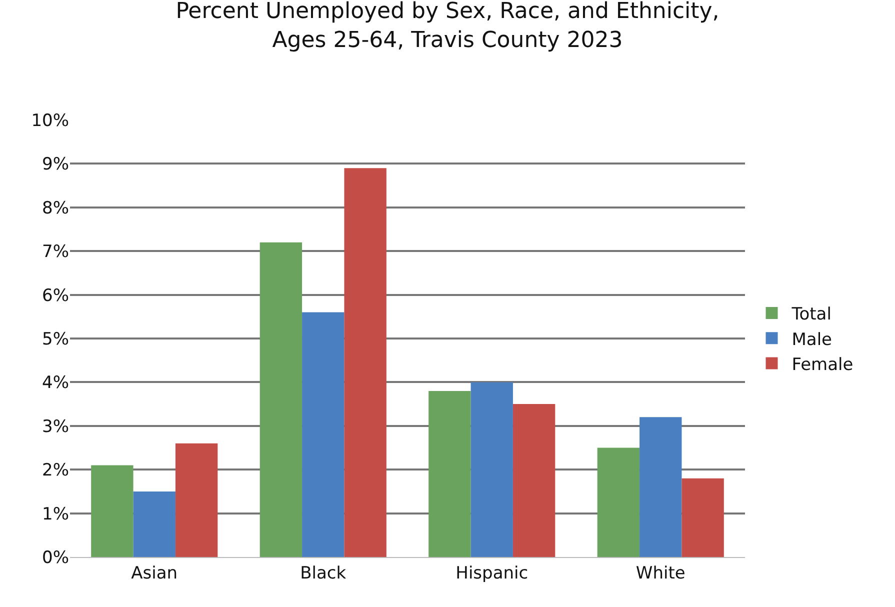  I want to click on y-tick-label: 7%, so click(55, 252).